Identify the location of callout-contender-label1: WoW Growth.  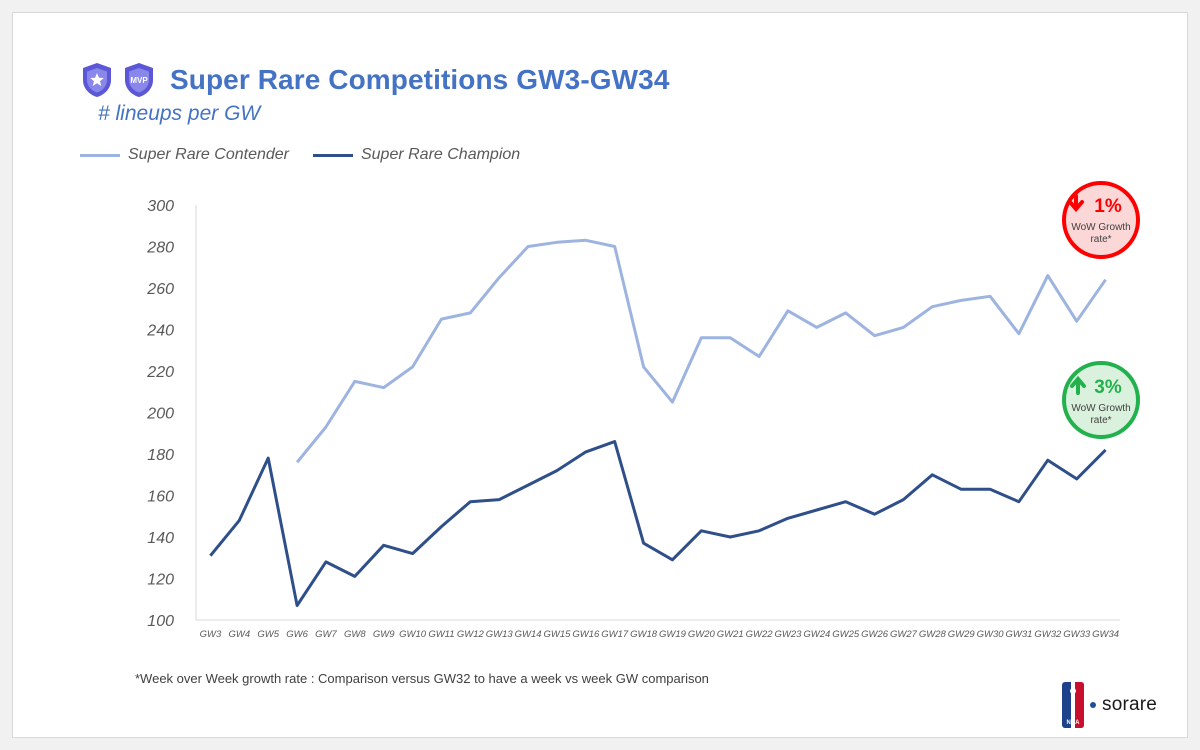
(1100, 227).